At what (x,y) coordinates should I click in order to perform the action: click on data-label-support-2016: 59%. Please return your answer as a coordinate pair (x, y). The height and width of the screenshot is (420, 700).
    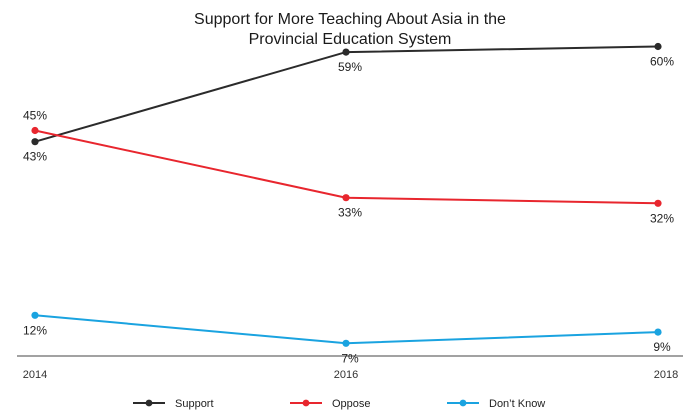
    Looking at the image, I should click on (350, 67).